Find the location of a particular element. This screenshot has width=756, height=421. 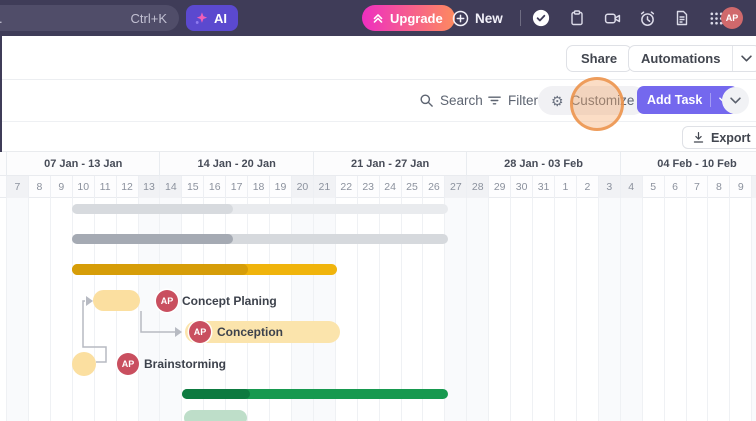

app-grid-icon is located at coordinates (716, 18).